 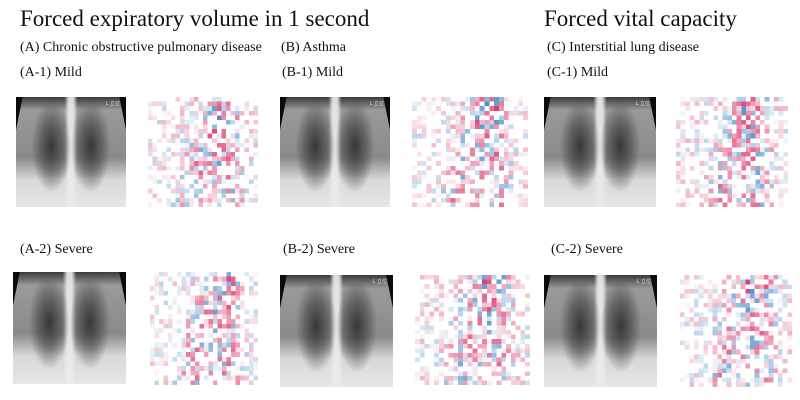 I want to click on xray-a2-severe, so click(x=69, y=328).